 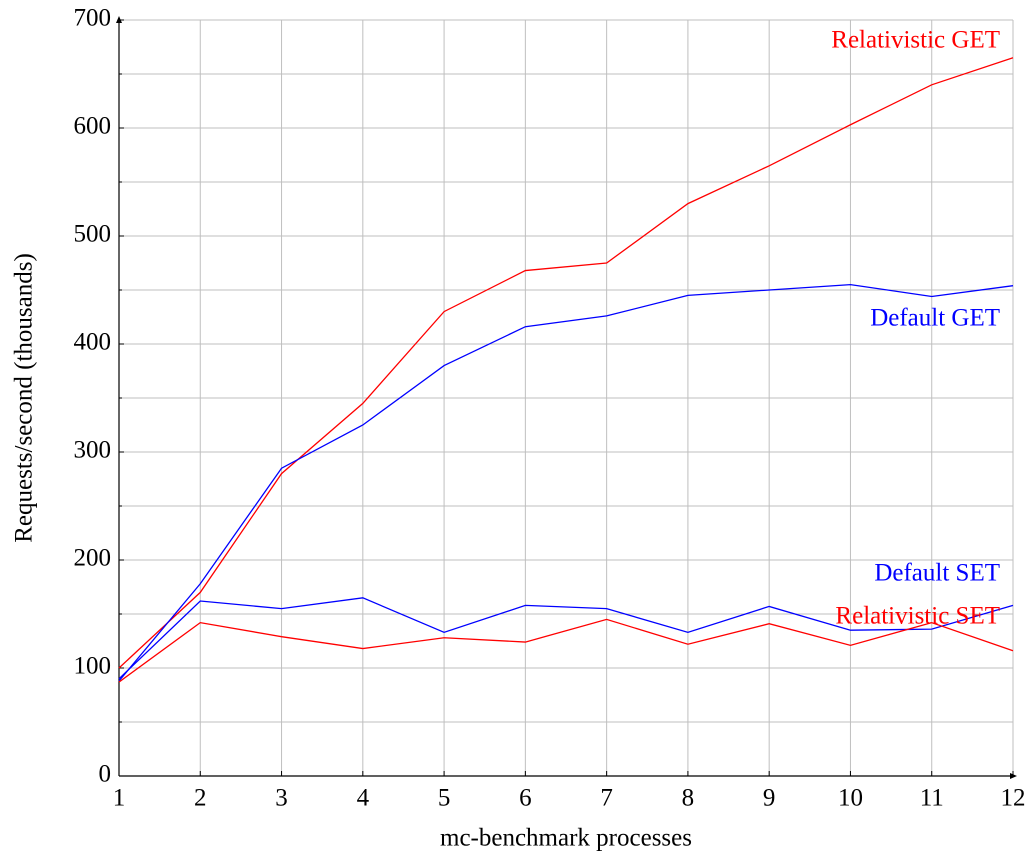 What do you see at coordinates (935, 318) in the screenshot?
I see `series-label: Default GET` at bounding box center [935, 318].